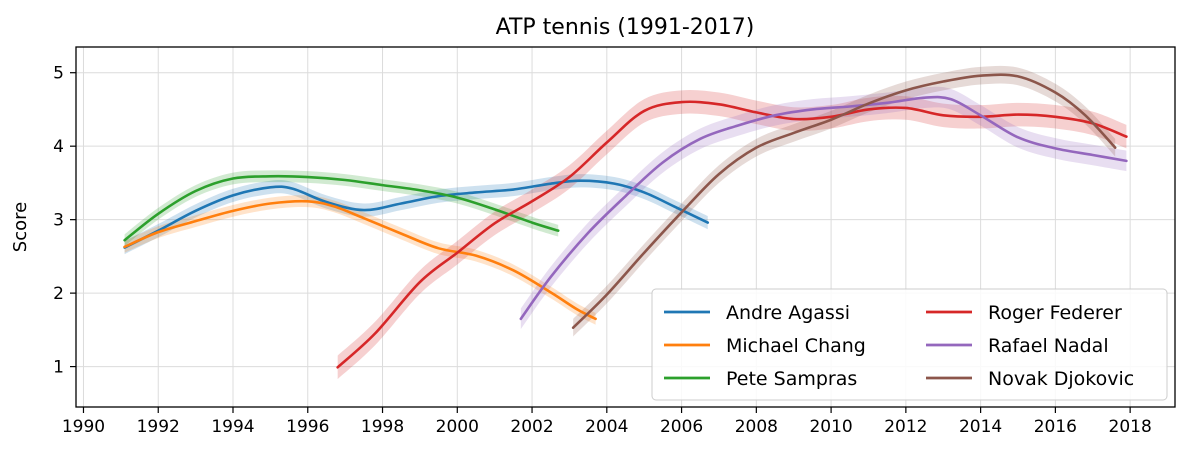 The image size is (1200, 462). I want to click on y-tick-label: 1, so click(58, 368).